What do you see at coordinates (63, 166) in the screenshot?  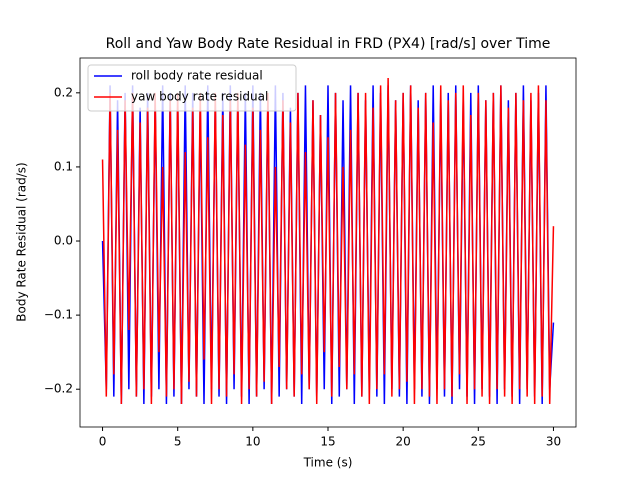 I see `y-tick-label: 0.1` at bounding box center [63, 166].